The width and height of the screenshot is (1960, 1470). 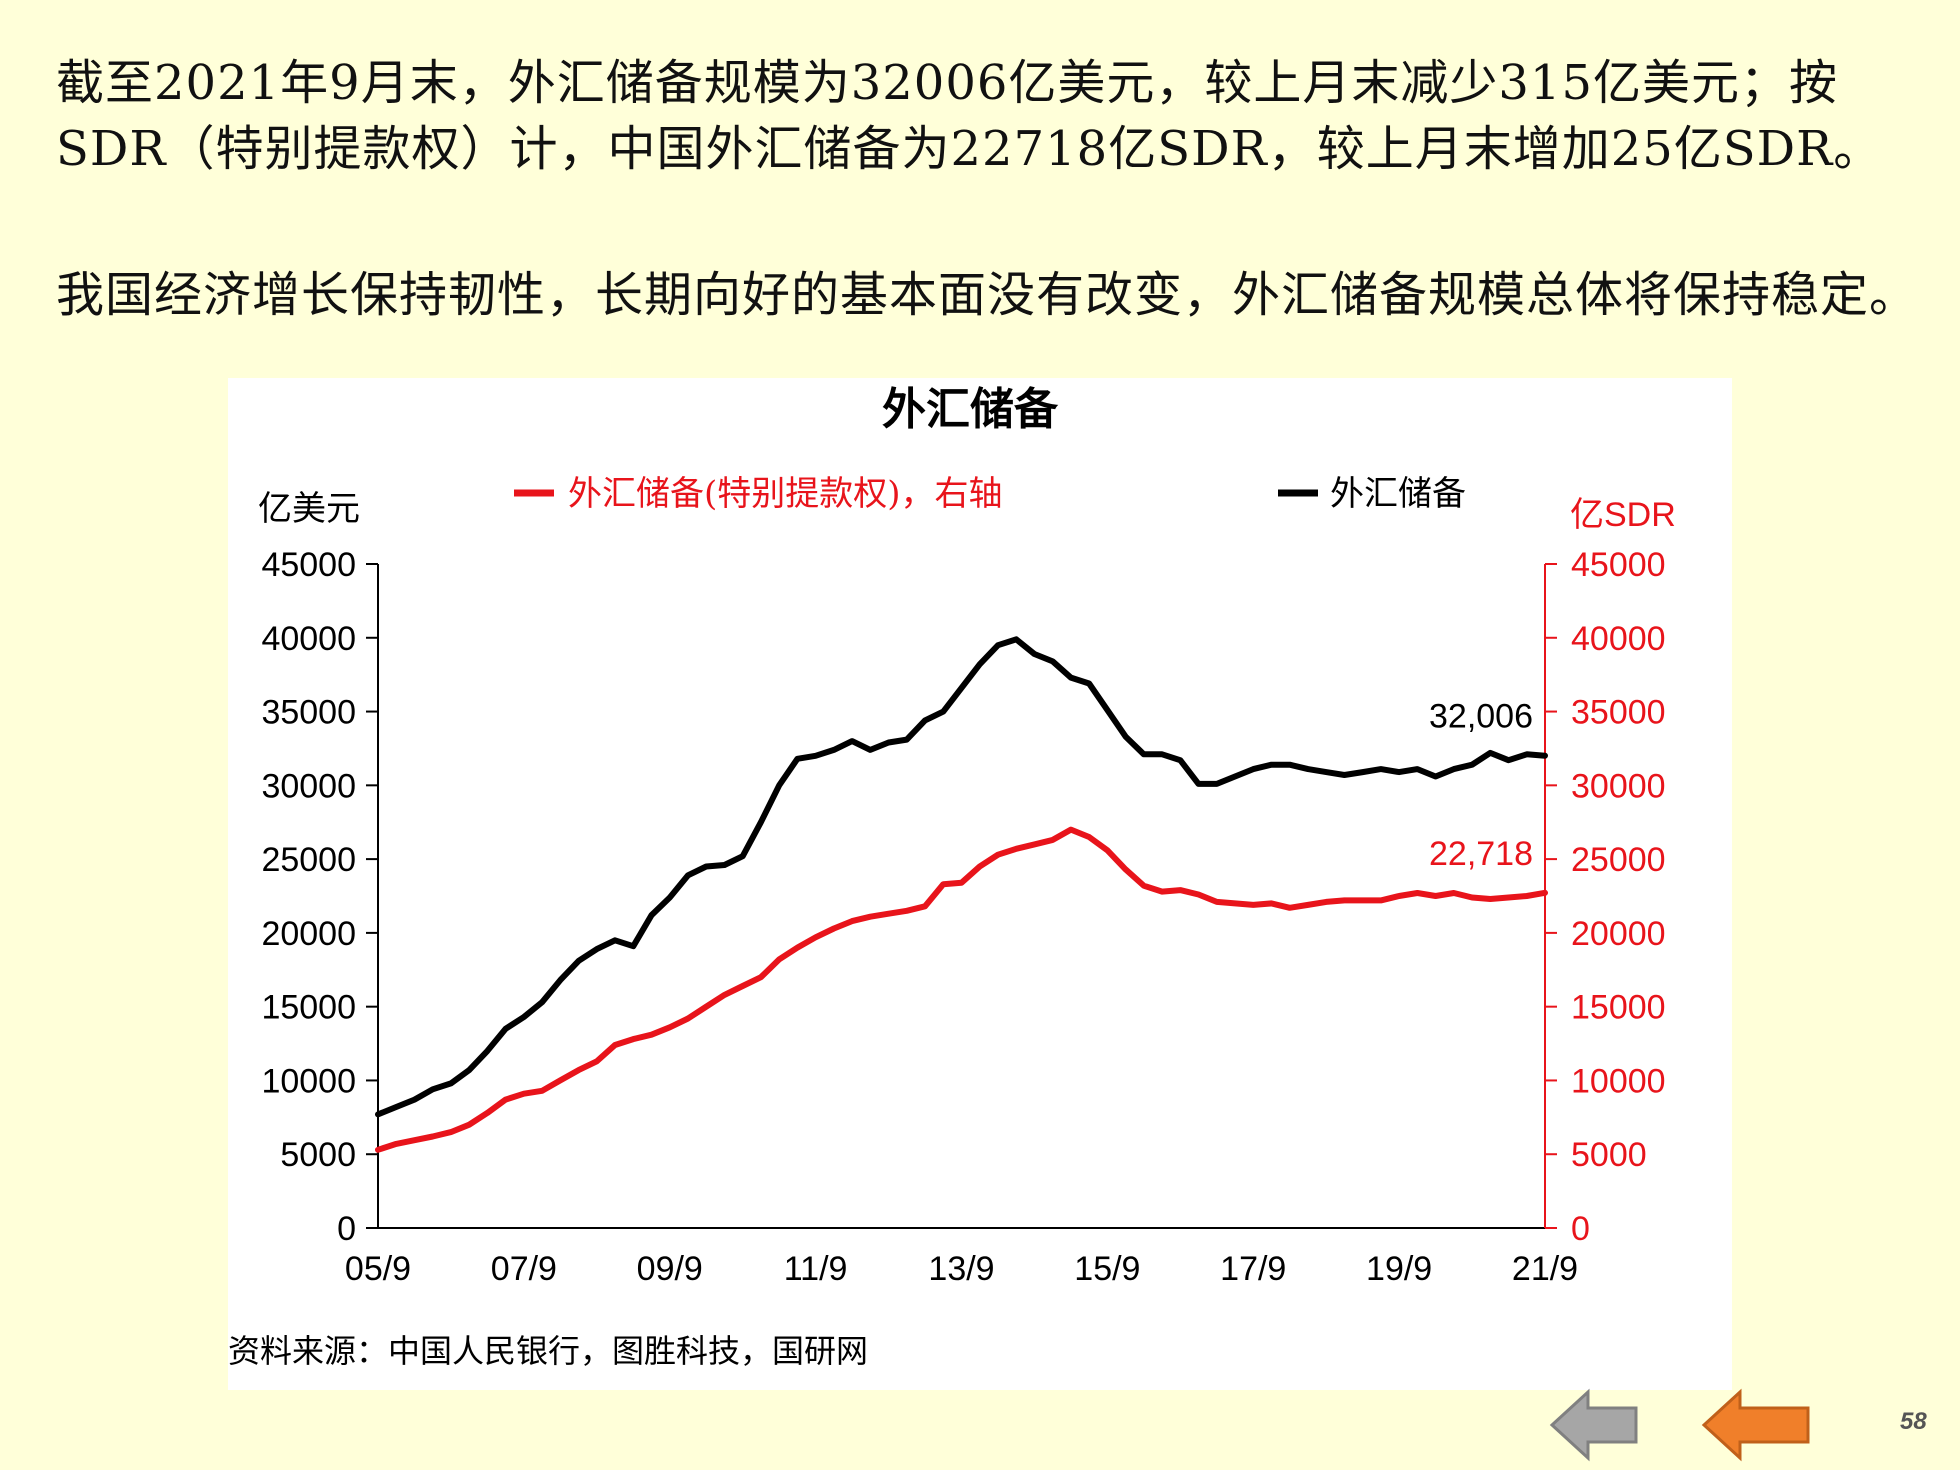 What do you see at coordinates (1107, 1269) in the screenshot?
I see `x-tick-label: 15/9` at bounding box center [1107, 1269].